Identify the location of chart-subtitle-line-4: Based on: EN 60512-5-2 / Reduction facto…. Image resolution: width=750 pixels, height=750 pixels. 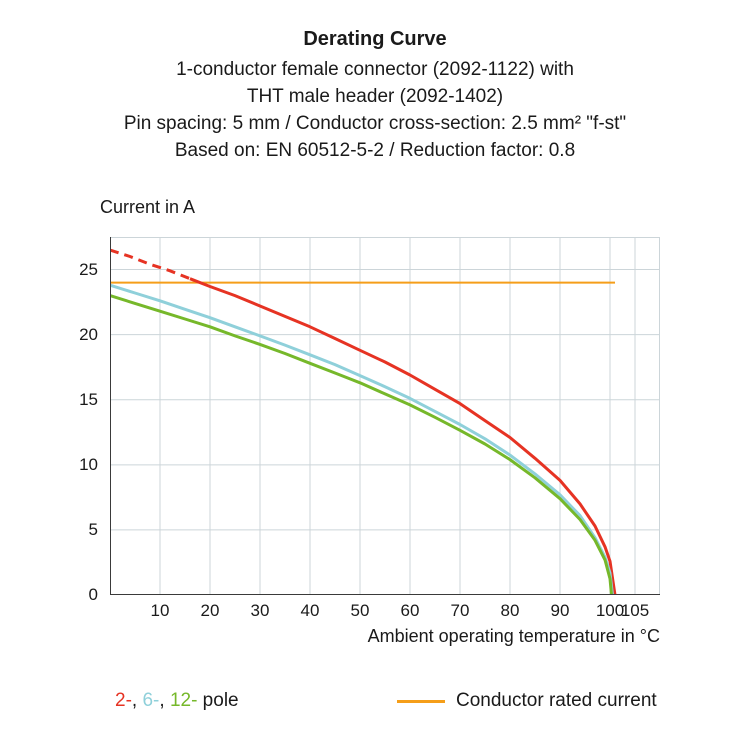
(375, 150).